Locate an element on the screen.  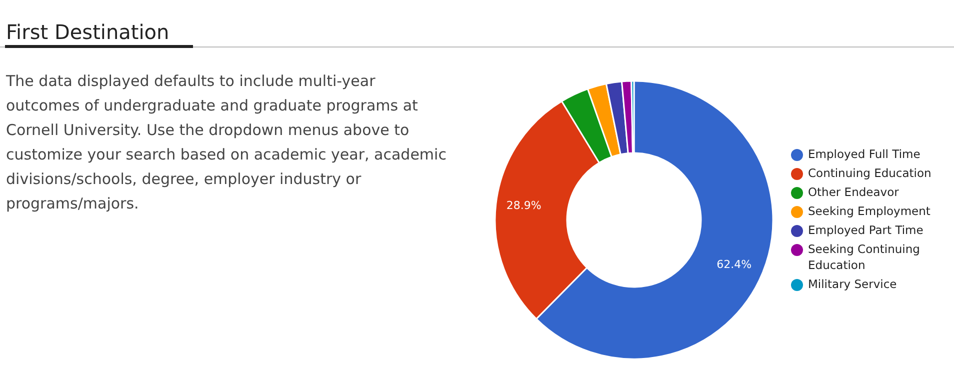
legend-label: Seeking Employment is located at coordinates (869, 211).